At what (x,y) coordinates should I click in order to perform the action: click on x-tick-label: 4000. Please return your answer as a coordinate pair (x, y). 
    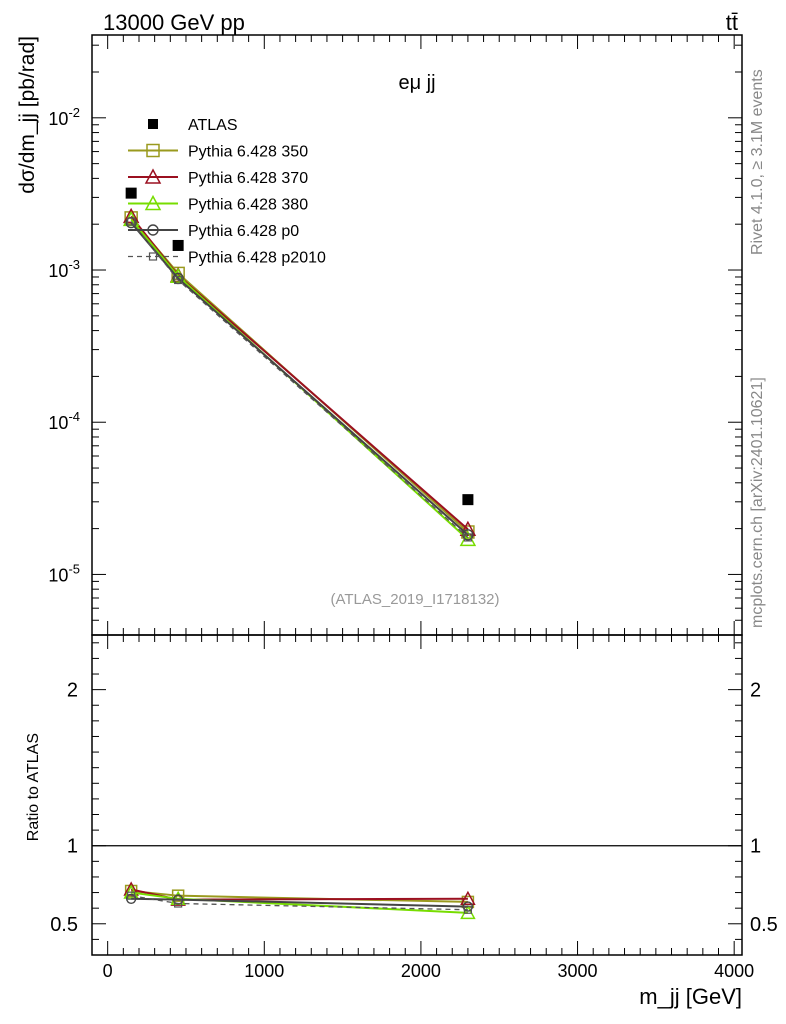
    Looking at the image, I should click on (734, 971).